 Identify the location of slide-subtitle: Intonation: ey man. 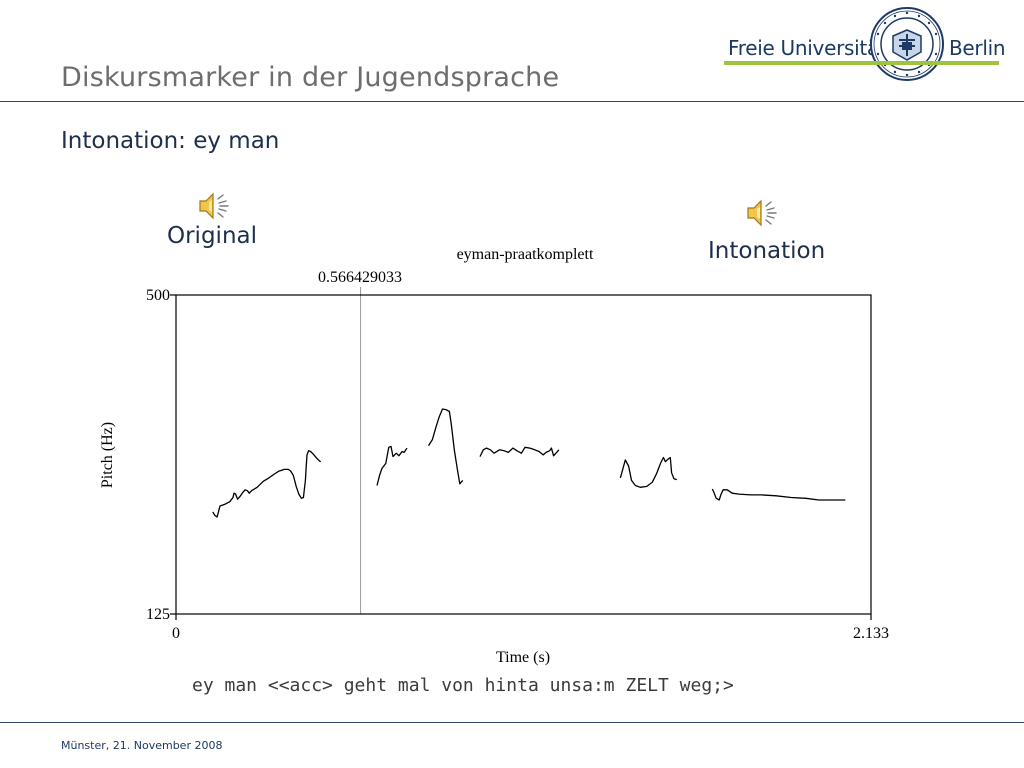
(170, 141).